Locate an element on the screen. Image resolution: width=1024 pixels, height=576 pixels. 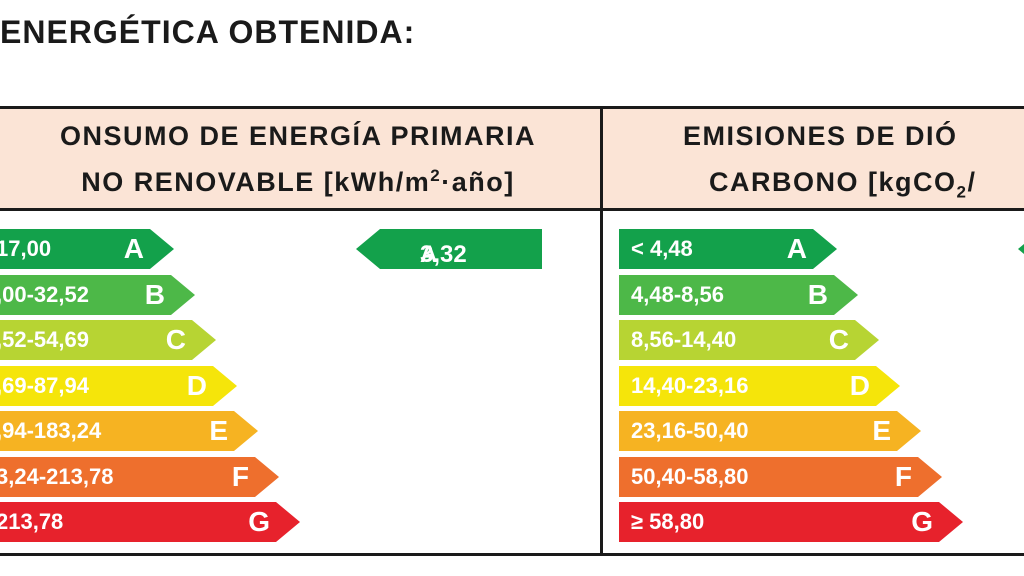
column-divider is located at coordinates (601, 331).